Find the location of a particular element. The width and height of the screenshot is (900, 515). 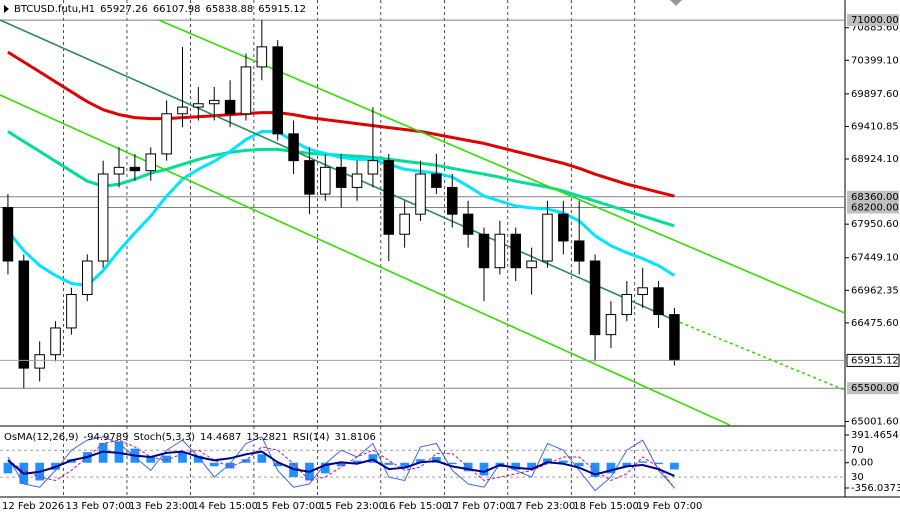

header-icon is located at coordinates (6, 9).